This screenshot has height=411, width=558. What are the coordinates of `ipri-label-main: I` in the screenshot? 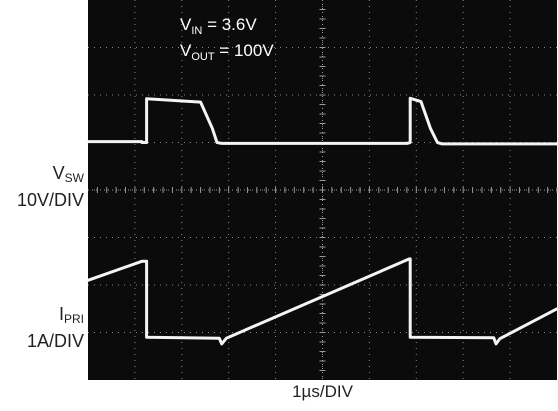 It's located at (61, 314).